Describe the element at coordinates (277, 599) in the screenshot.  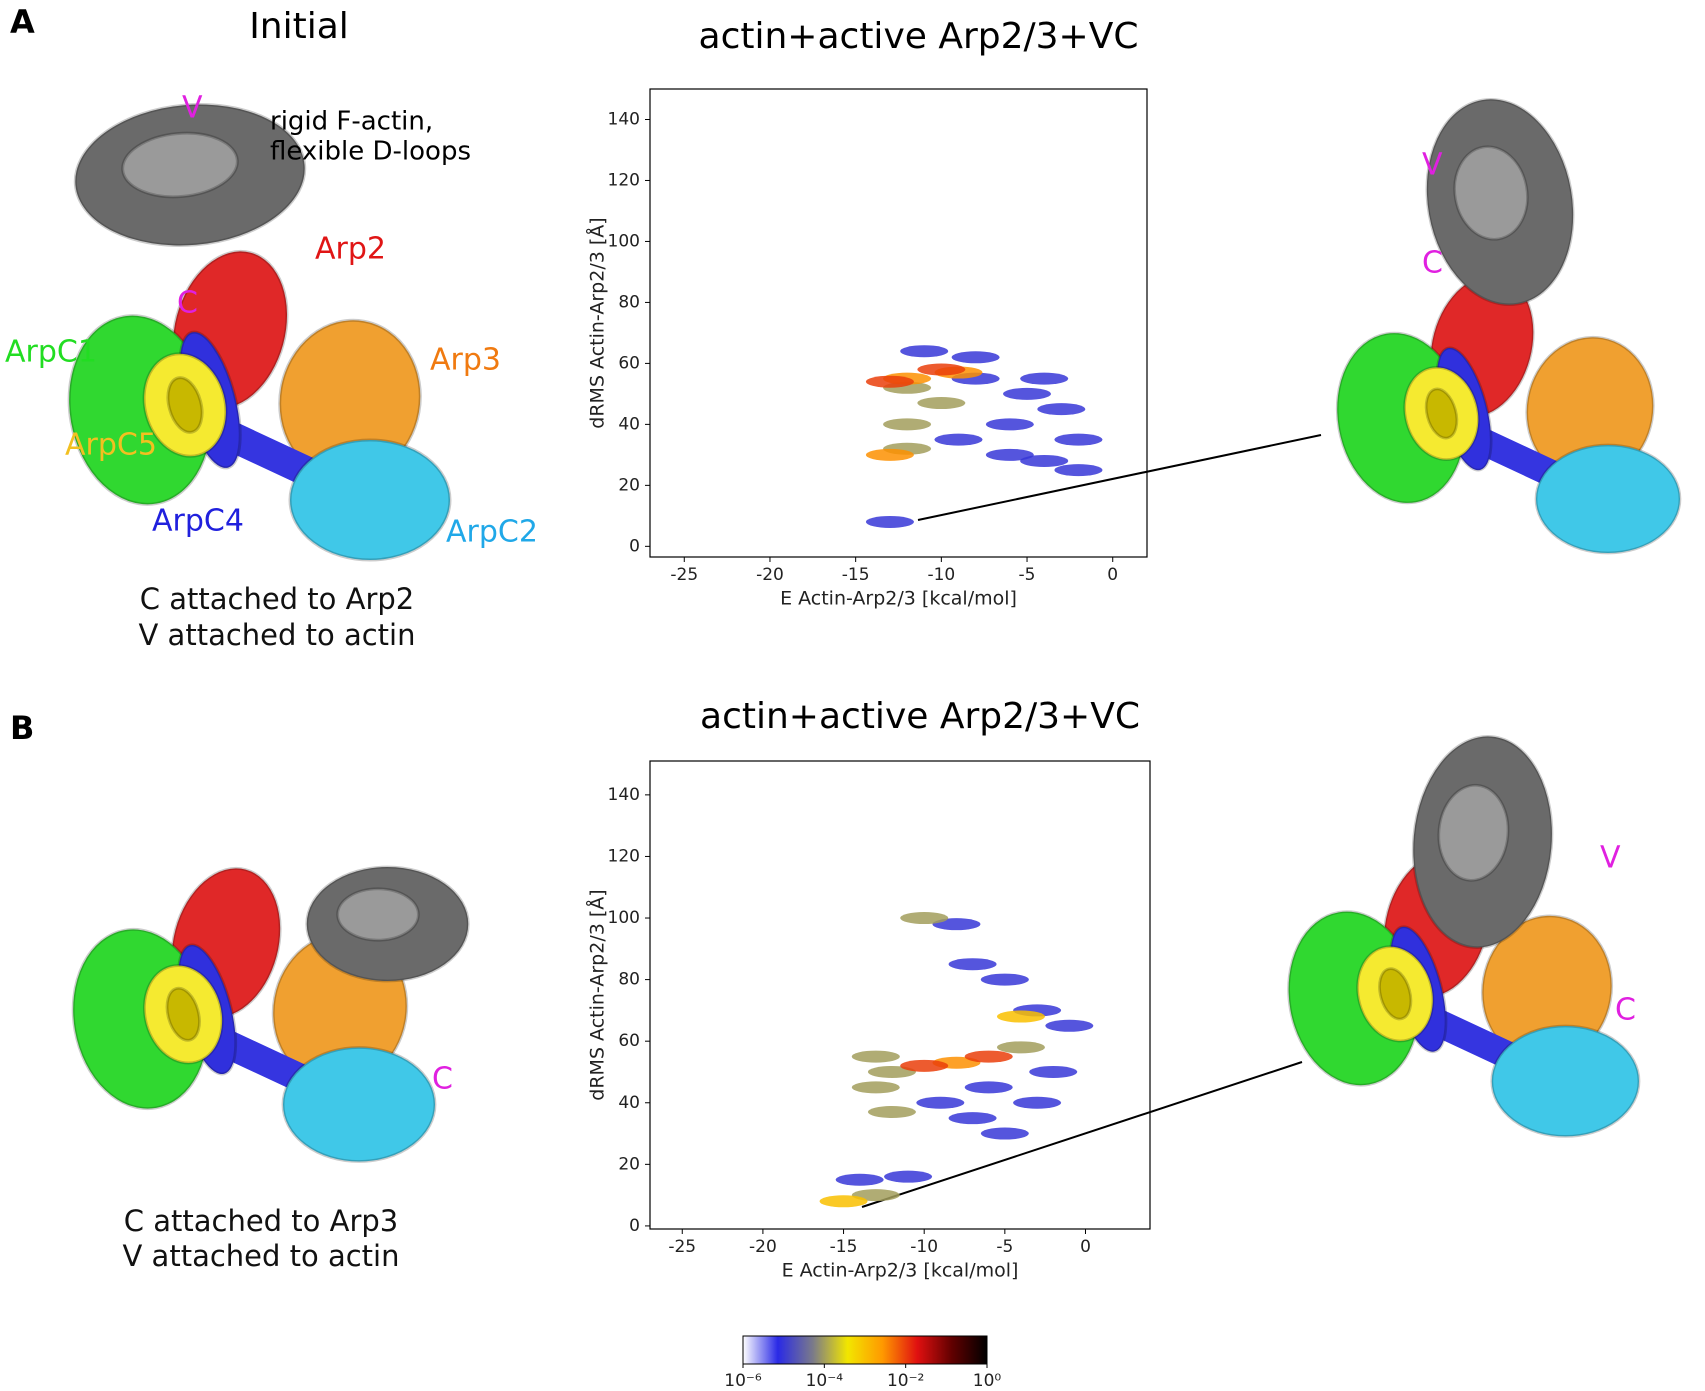
I see `caption: C attached to Arp2` at that location.